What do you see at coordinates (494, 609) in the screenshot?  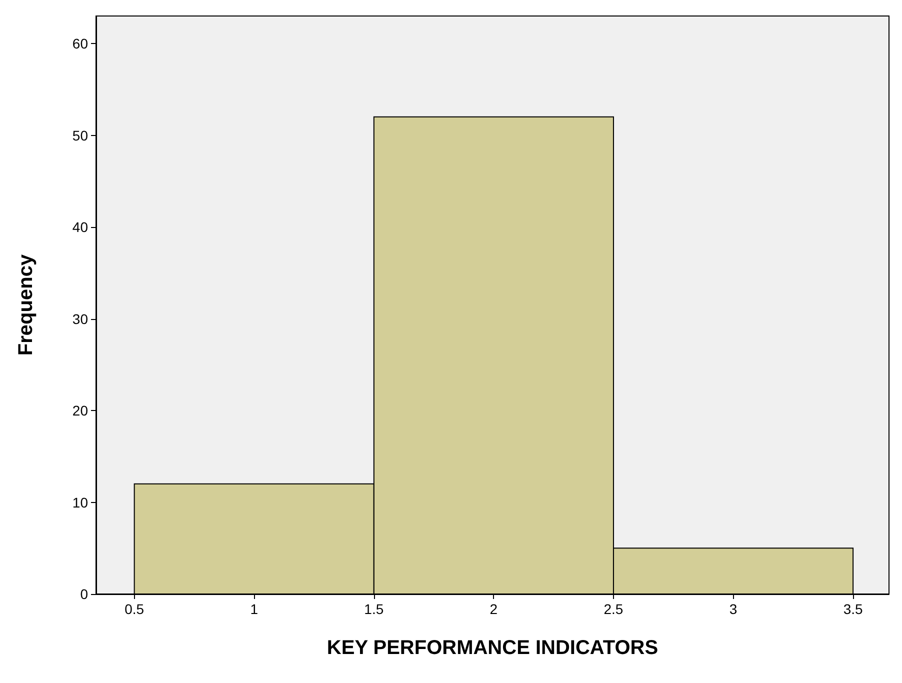 I see `x-tick-label: 2` at bounding box center [494, 609].